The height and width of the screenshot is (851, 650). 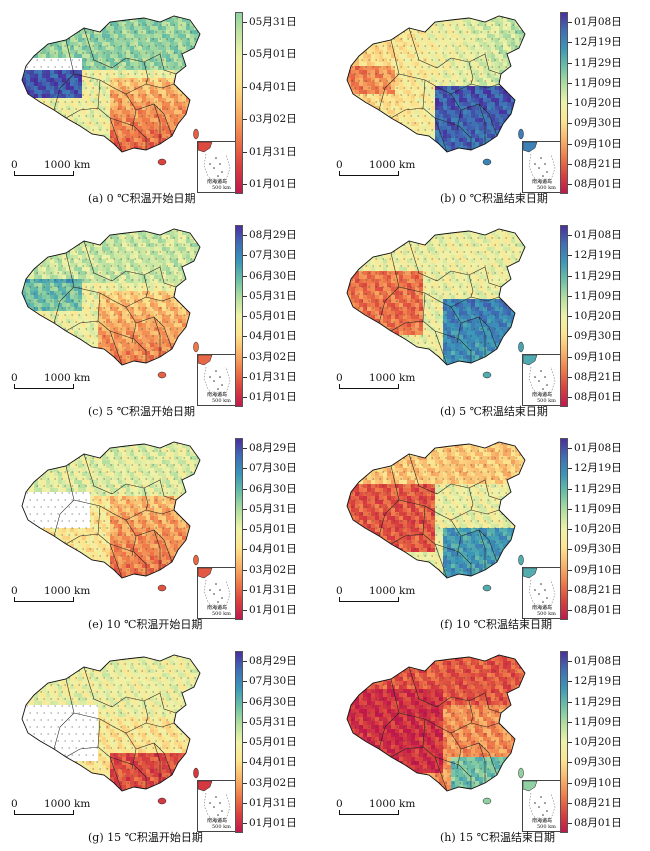 I want to click on scale-distance-label: 1000 km, so click(x=392, y=165).